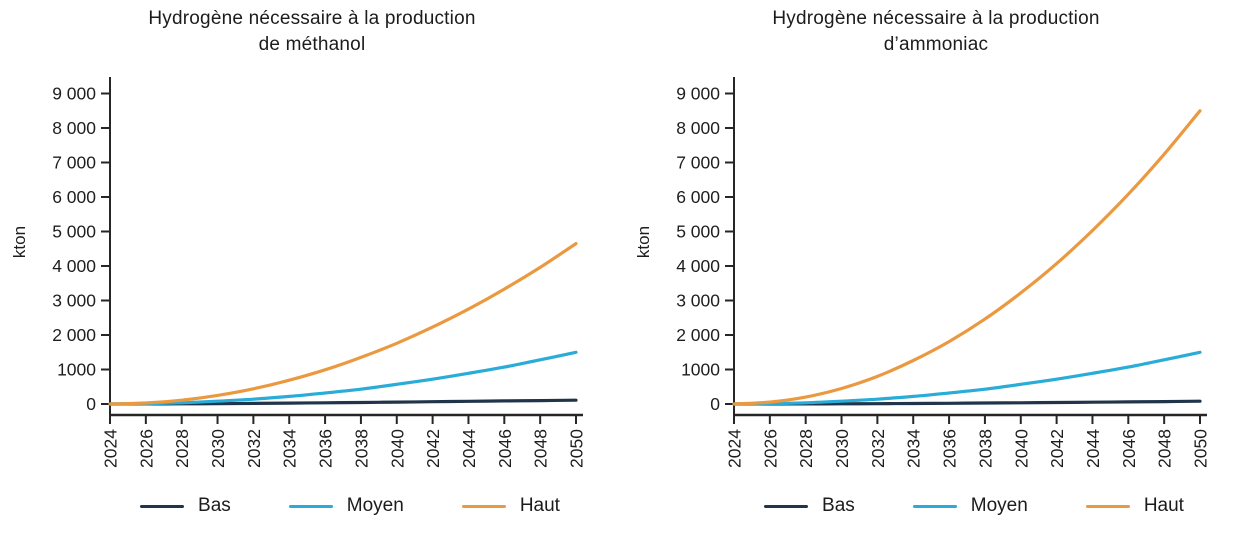  What do you see at coordinates (936, 44) in the screenshot?
I see `chart-title-line2: d’ammoniac` at bounding box center [936, 44].